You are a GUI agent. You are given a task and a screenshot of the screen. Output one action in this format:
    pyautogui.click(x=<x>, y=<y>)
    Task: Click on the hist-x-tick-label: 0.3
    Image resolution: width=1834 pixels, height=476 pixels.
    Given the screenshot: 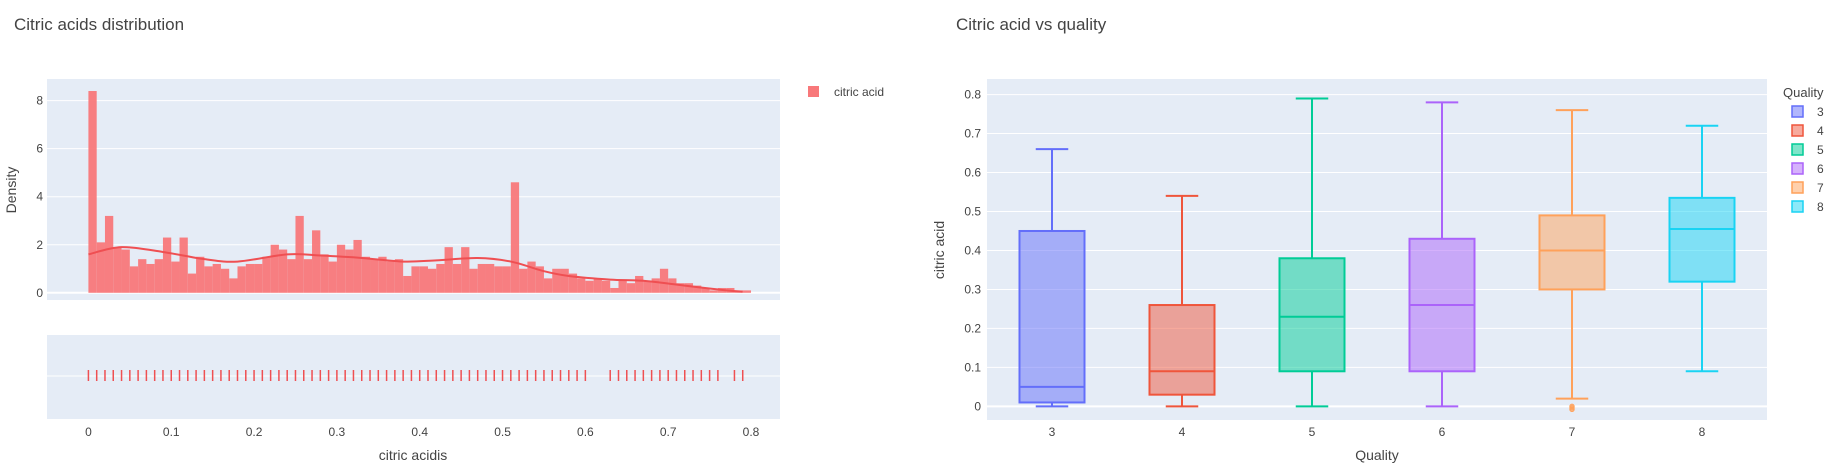 What is the action you would take?
    pyautogui.click(x=337, y=432)
    